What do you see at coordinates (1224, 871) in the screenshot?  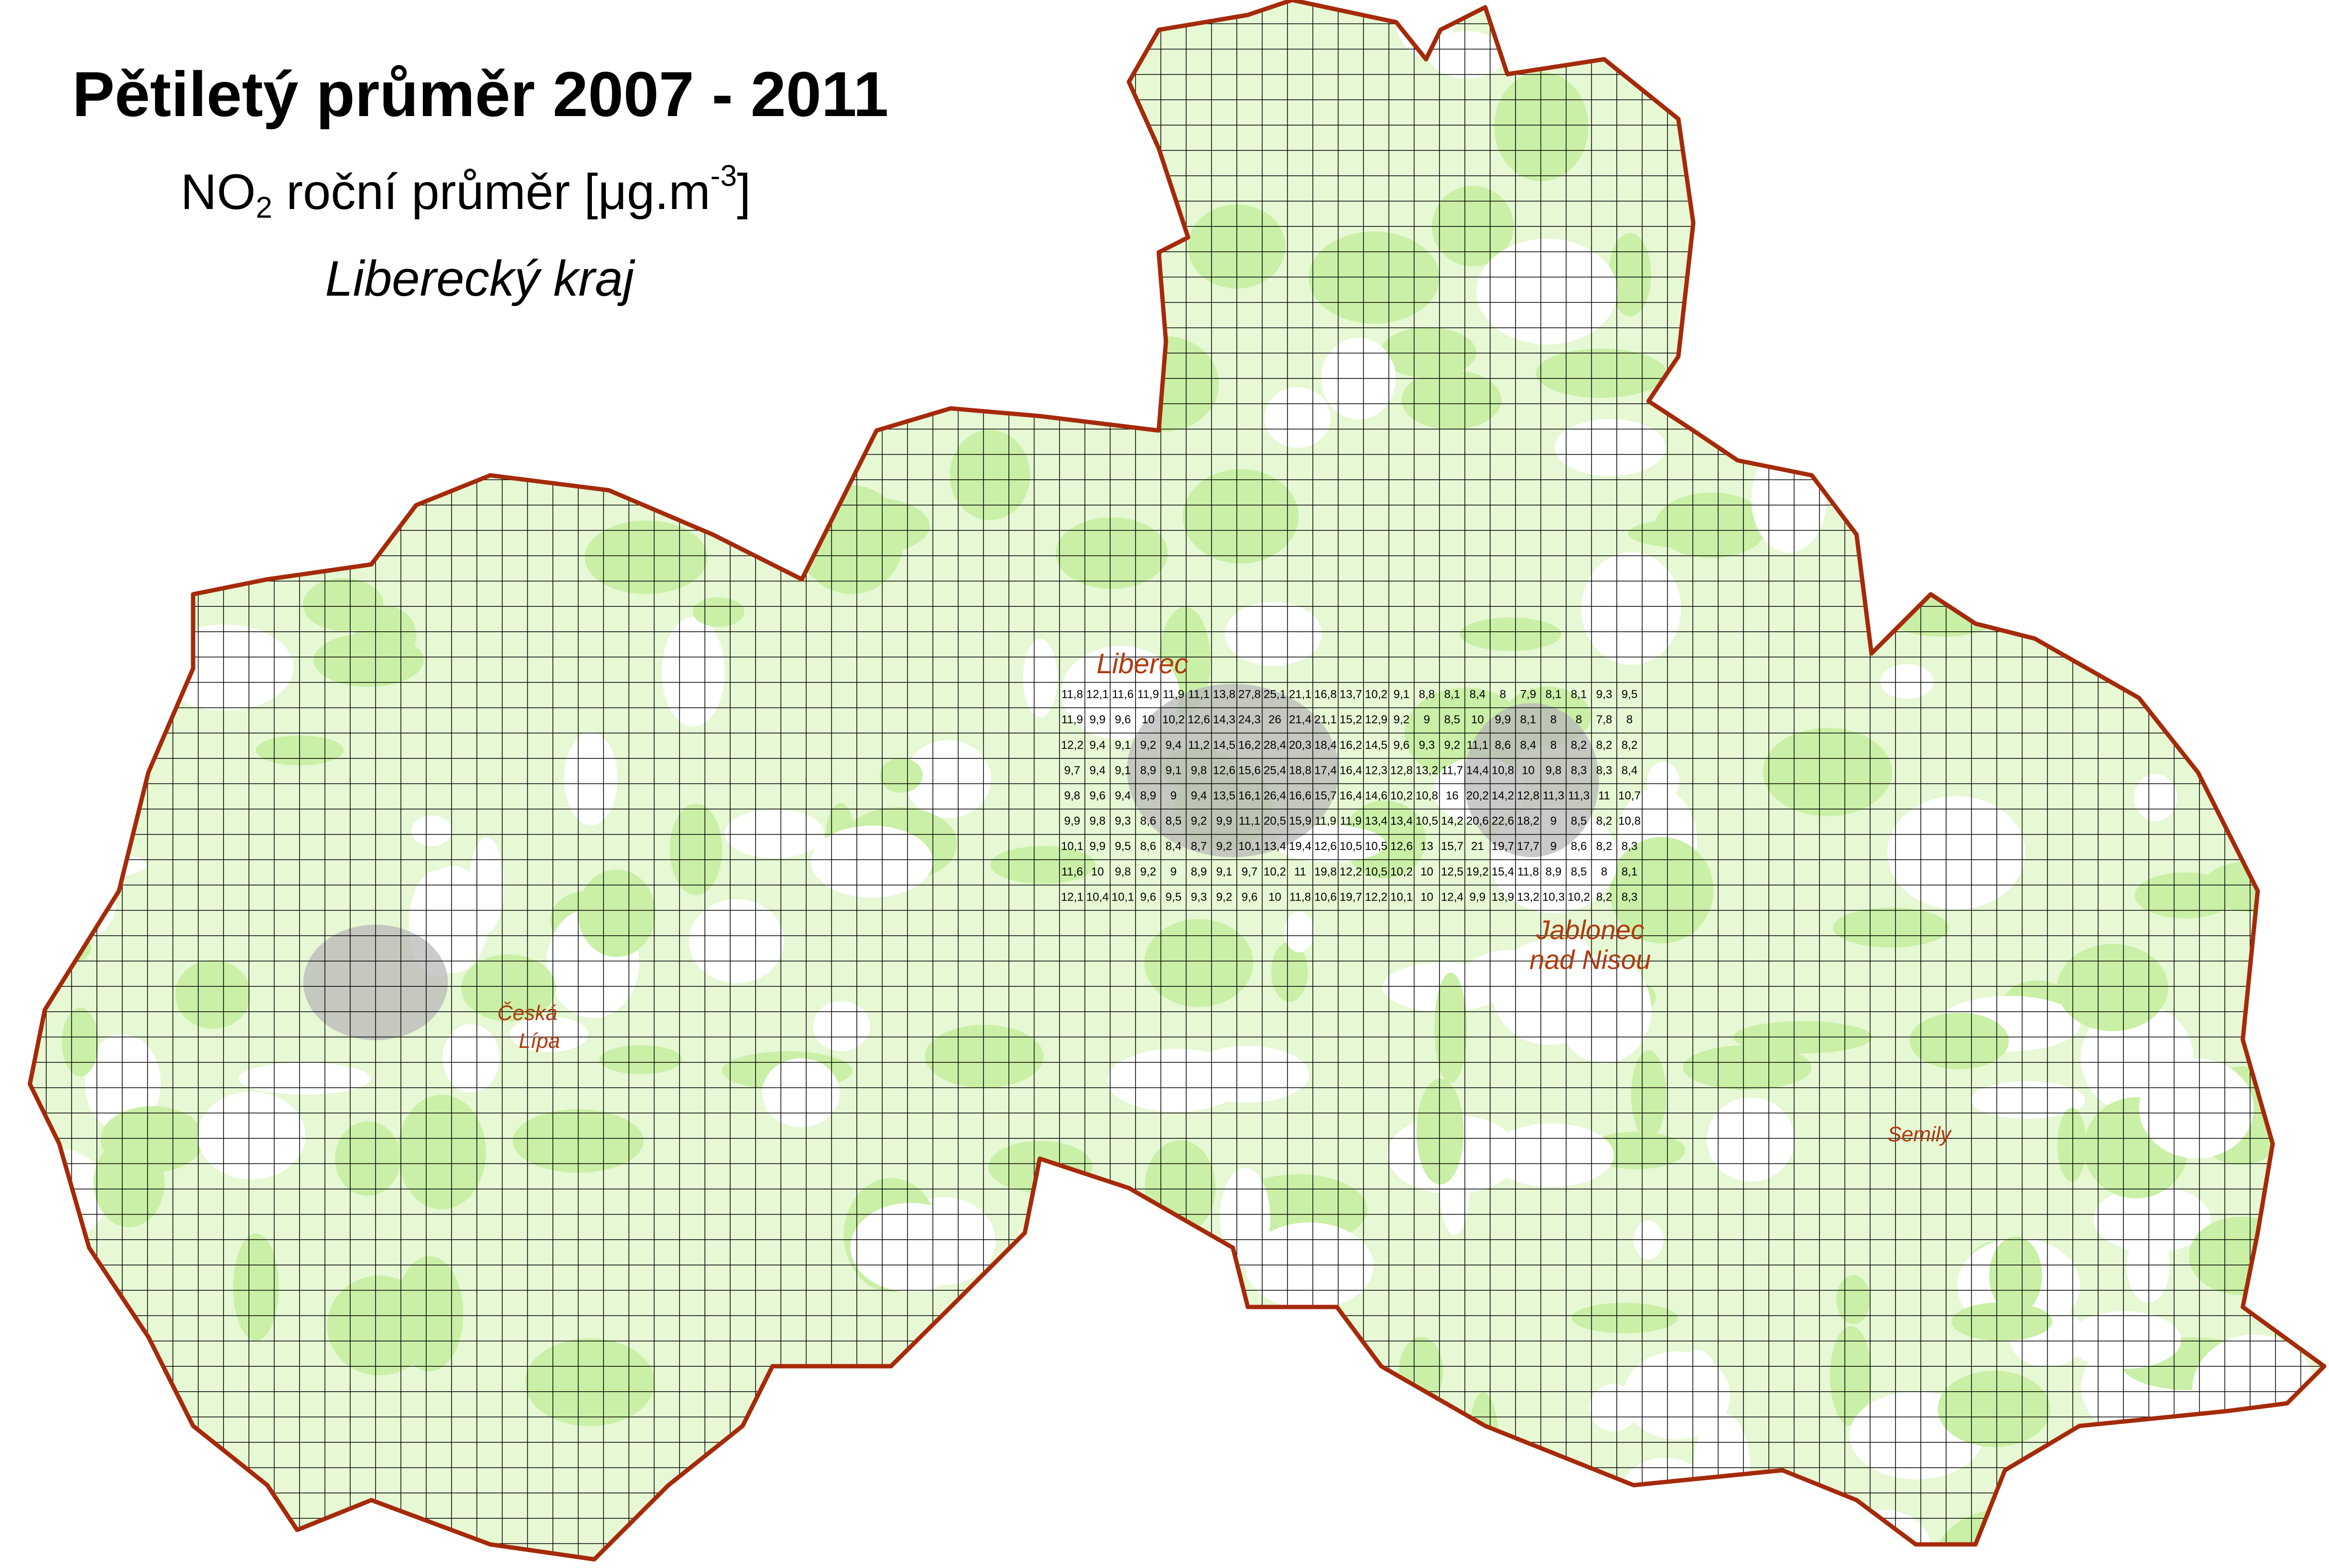 I see `grid-value: 9,1` at bounding box center [1224, 871].